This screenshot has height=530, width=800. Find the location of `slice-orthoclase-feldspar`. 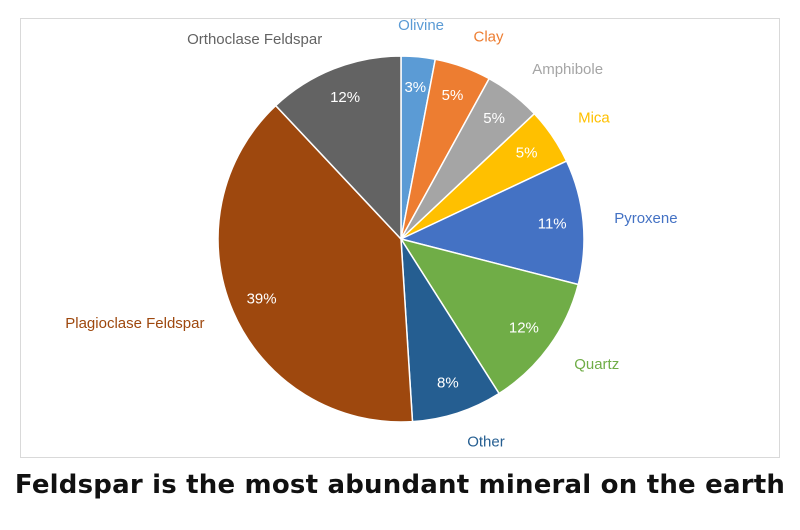

slice-orthoclase-feldspar is located at coordinates (338, 148).